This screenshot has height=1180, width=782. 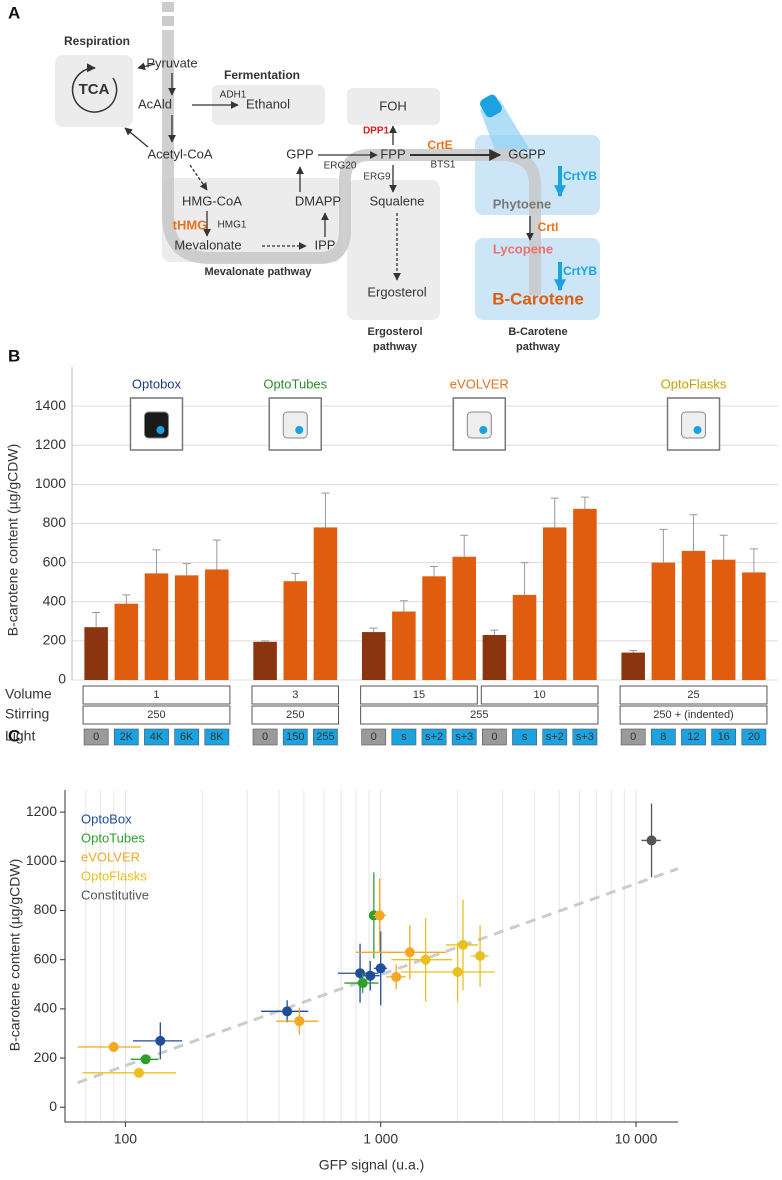 I want to click on legend-entry: eVOLVER, so click(x=110, y=856).